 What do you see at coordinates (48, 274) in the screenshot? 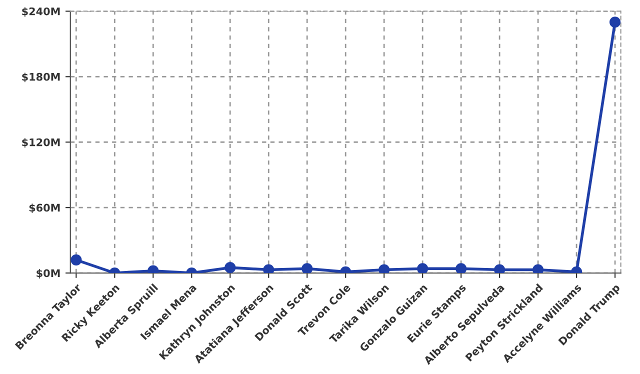
I see `y-tick-label: $0M` at bounding box center [48, 274].